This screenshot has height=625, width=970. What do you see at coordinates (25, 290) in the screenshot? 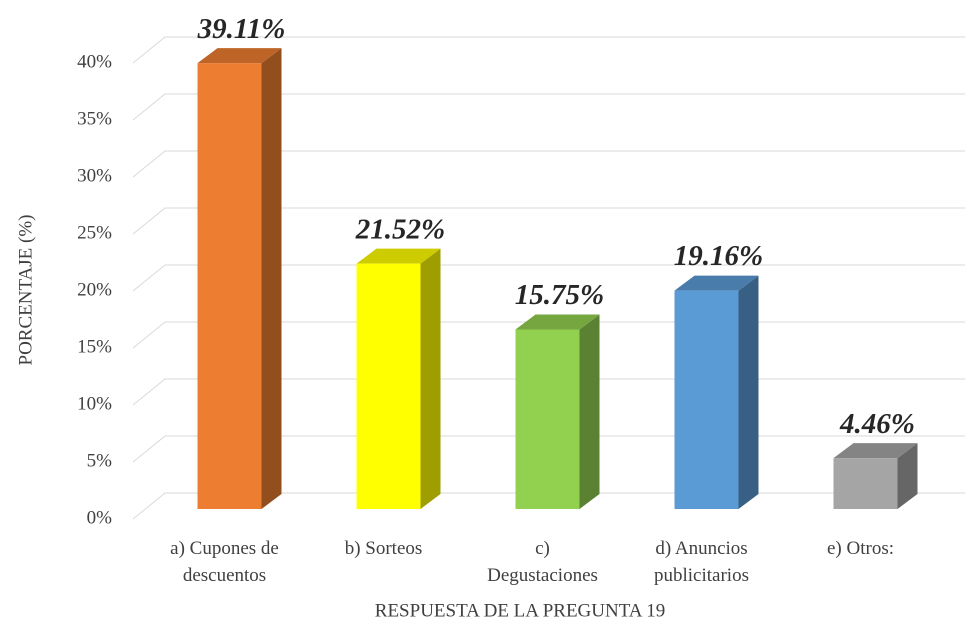
I see `y-axis-title: PORCENTAJE (%)` at bounding box center [25, 290].